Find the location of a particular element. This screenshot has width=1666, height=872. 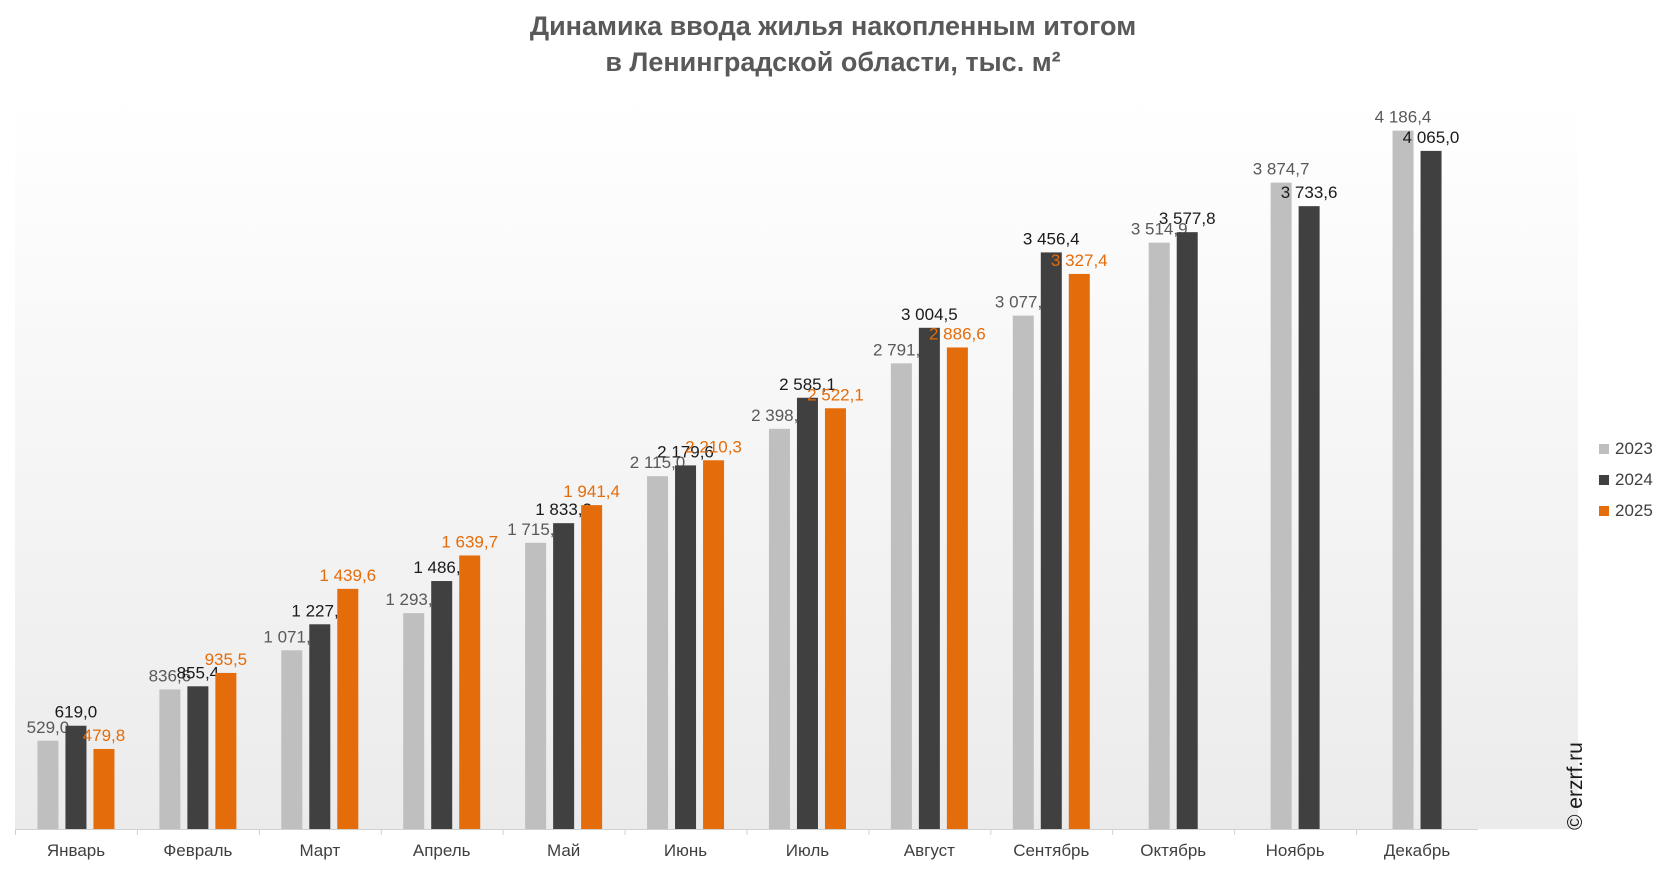

data-label-2024: 3 577,8 is located at coordinates (1187, 218).